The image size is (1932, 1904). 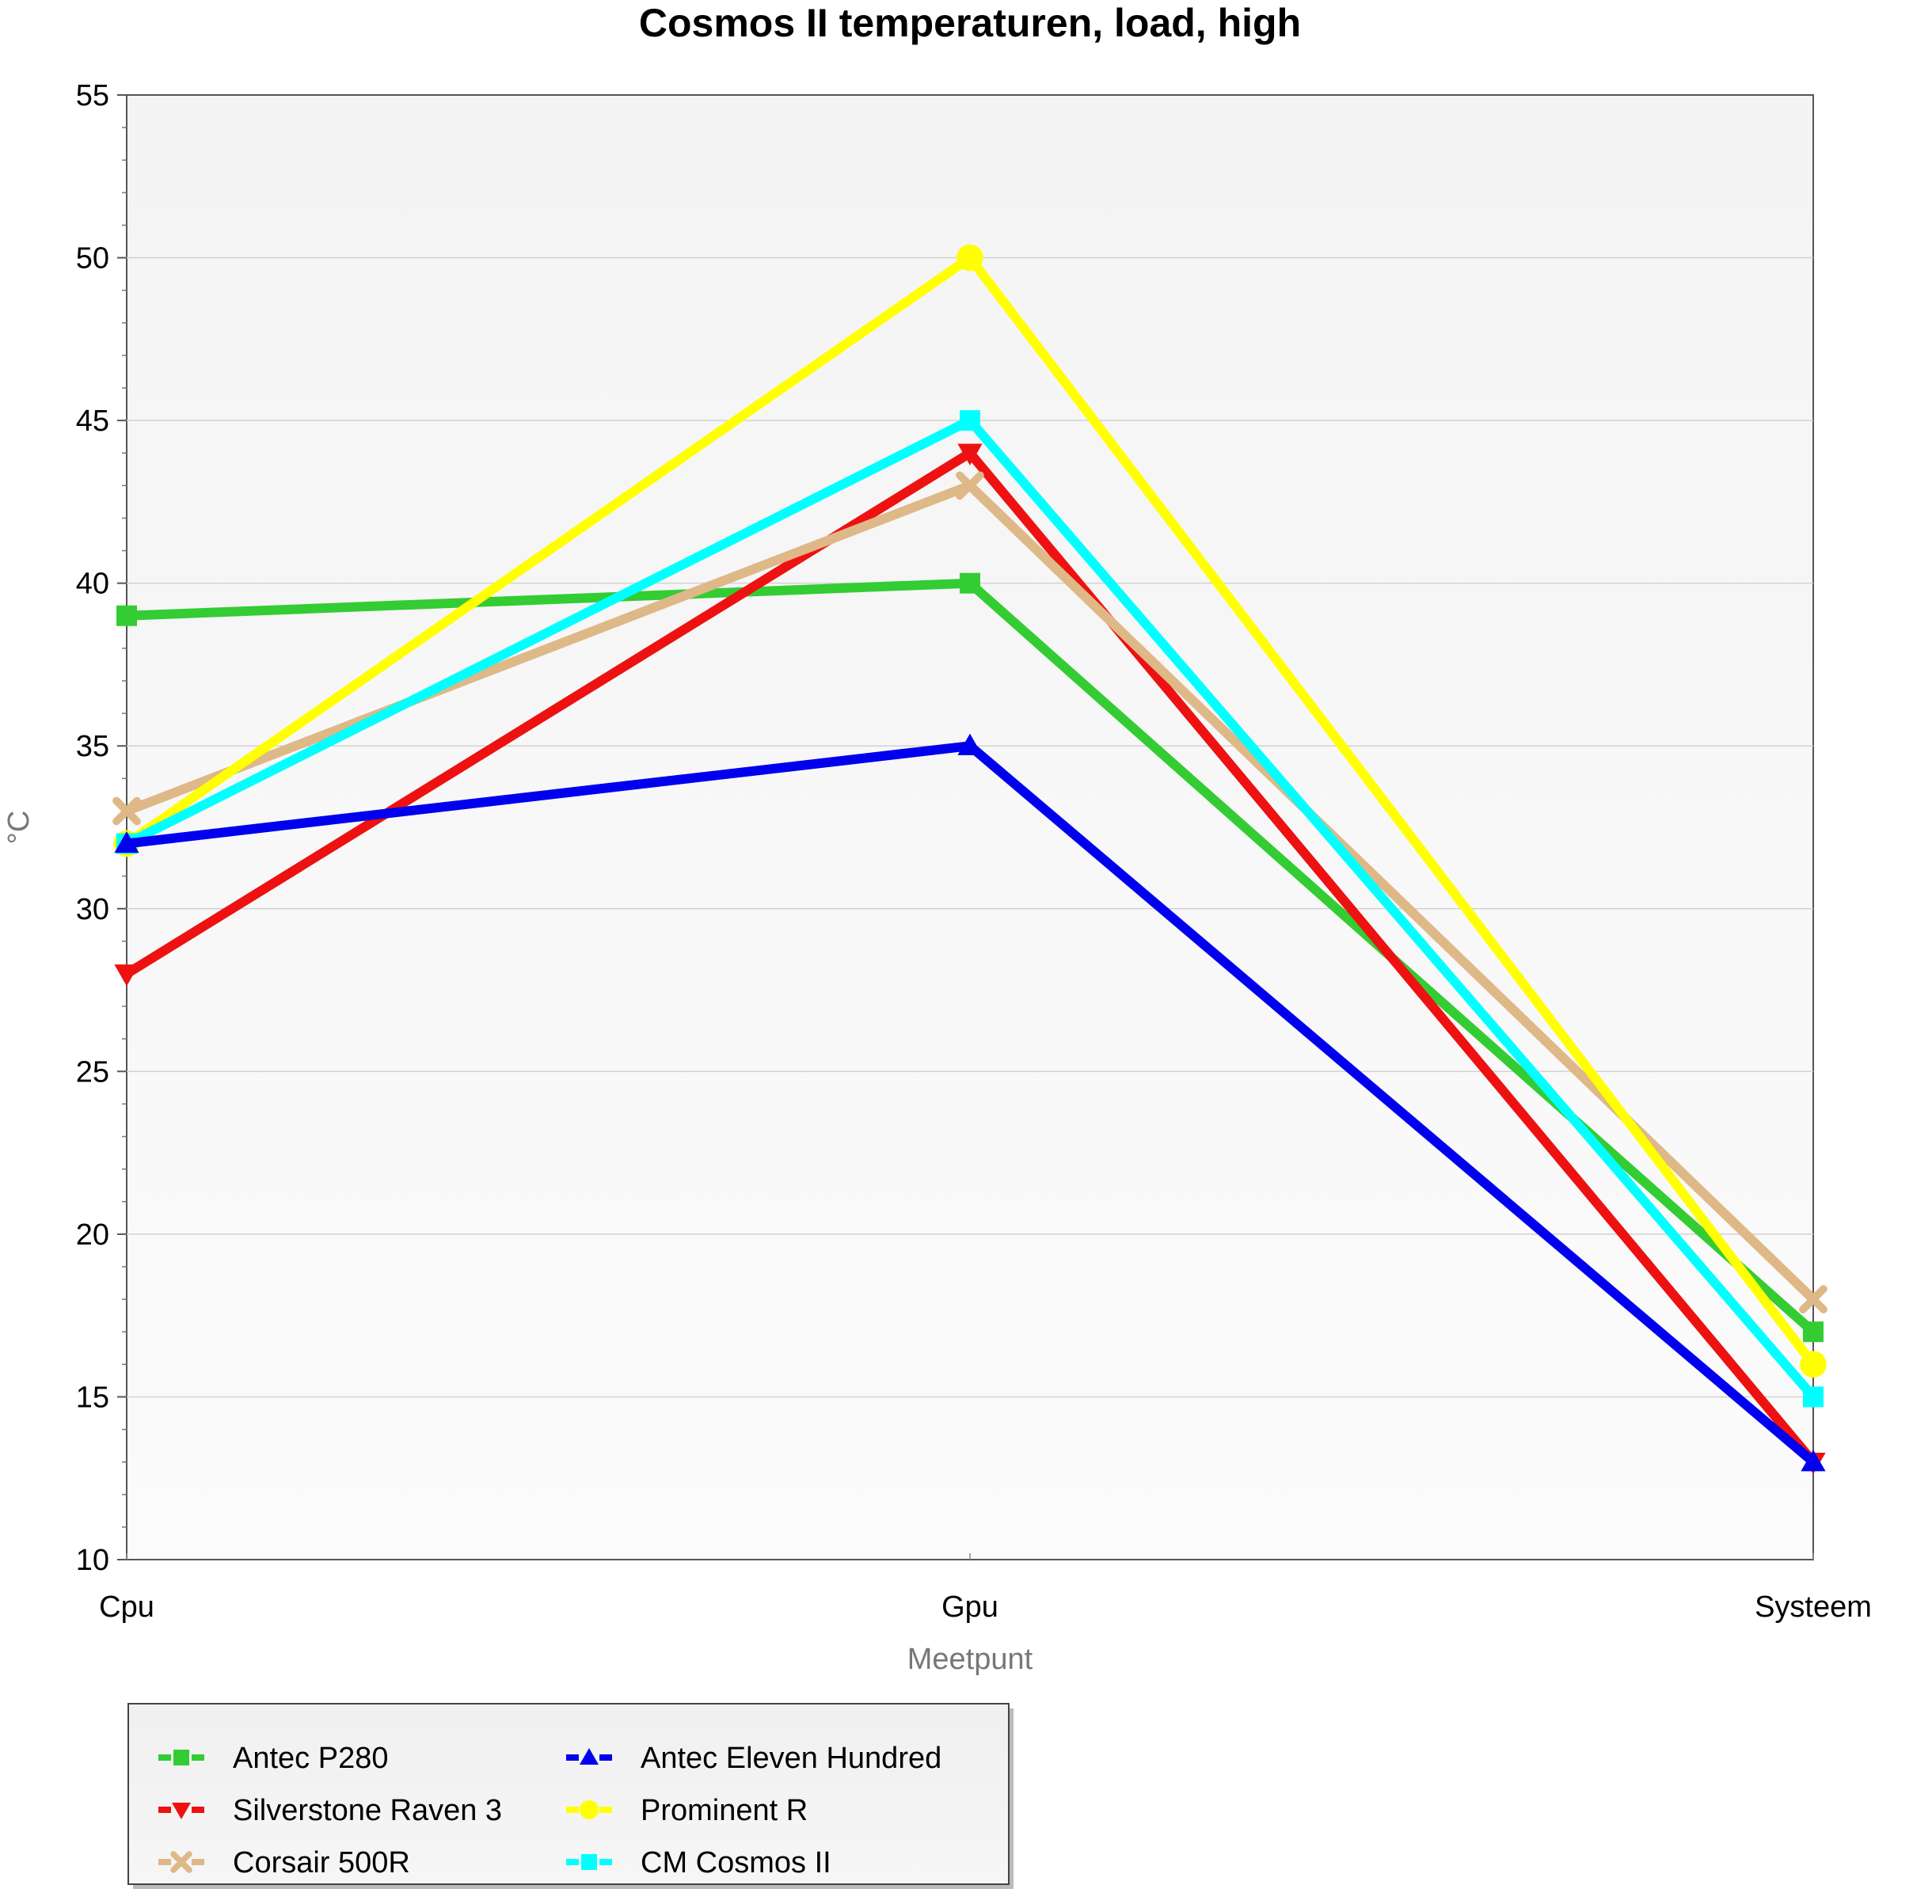 I want to click on y-tick-label: 20, so click(x=93, y=1235).